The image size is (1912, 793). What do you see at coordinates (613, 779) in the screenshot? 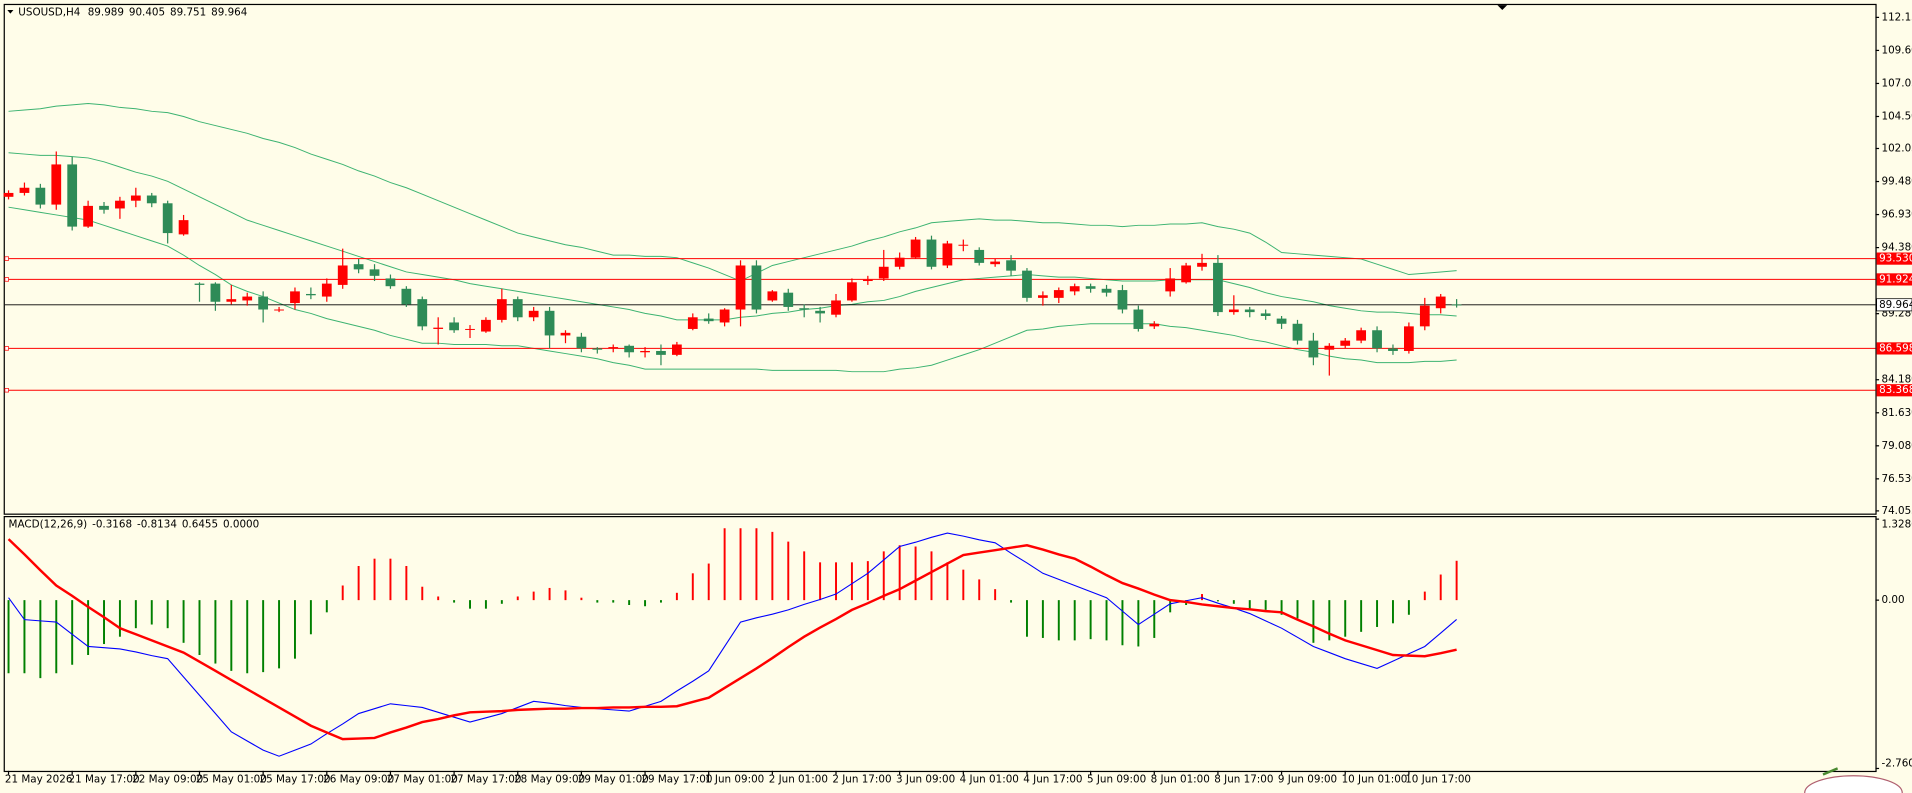
I see `x-tick-label: 29 May 01:00` at bounding box center [613, 779].